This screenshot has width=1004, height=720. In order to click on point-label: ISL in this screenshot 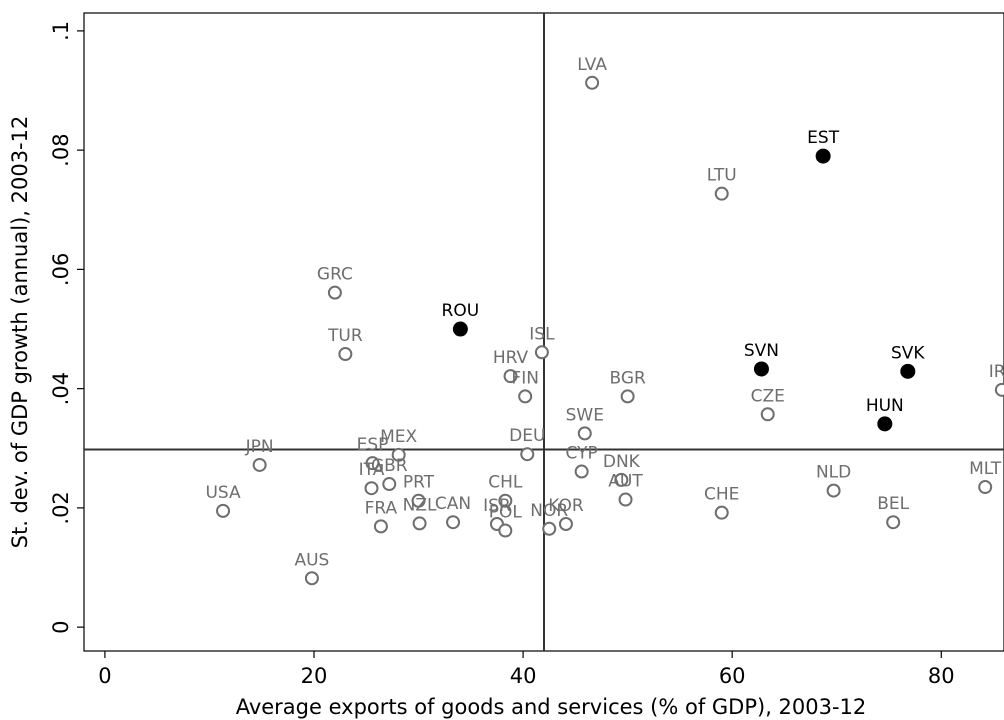, I will do `click(542, 334)`.